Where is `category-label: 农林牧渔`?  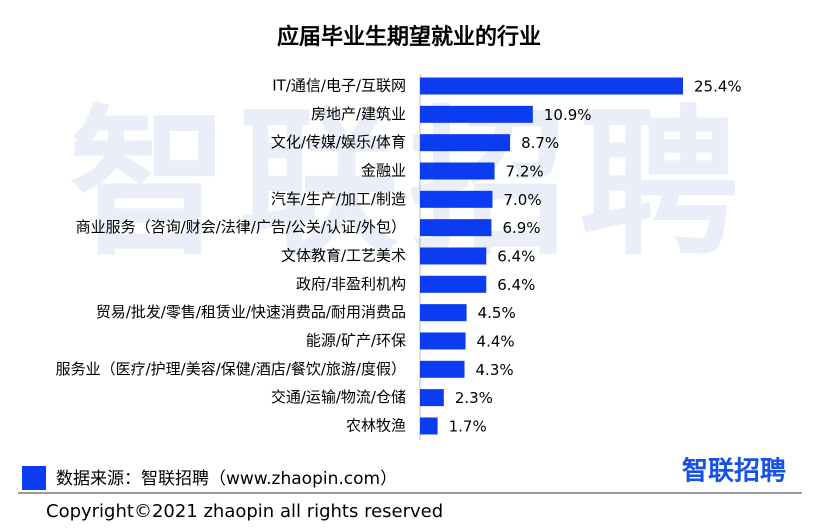
category-label: 农林牧渔 is located at coordinates (376, 425).